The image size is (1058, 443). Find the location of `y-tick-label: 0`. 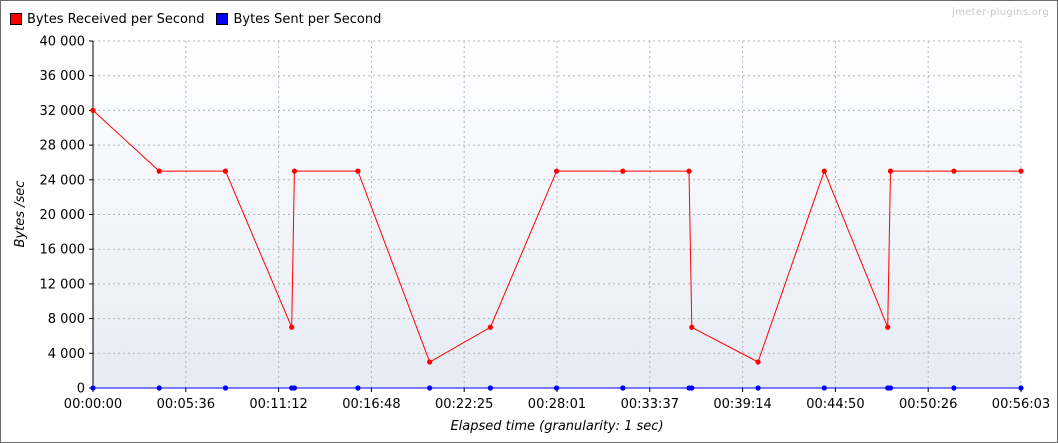

y-tick-label: 0 is located at coordinates (81, 389).